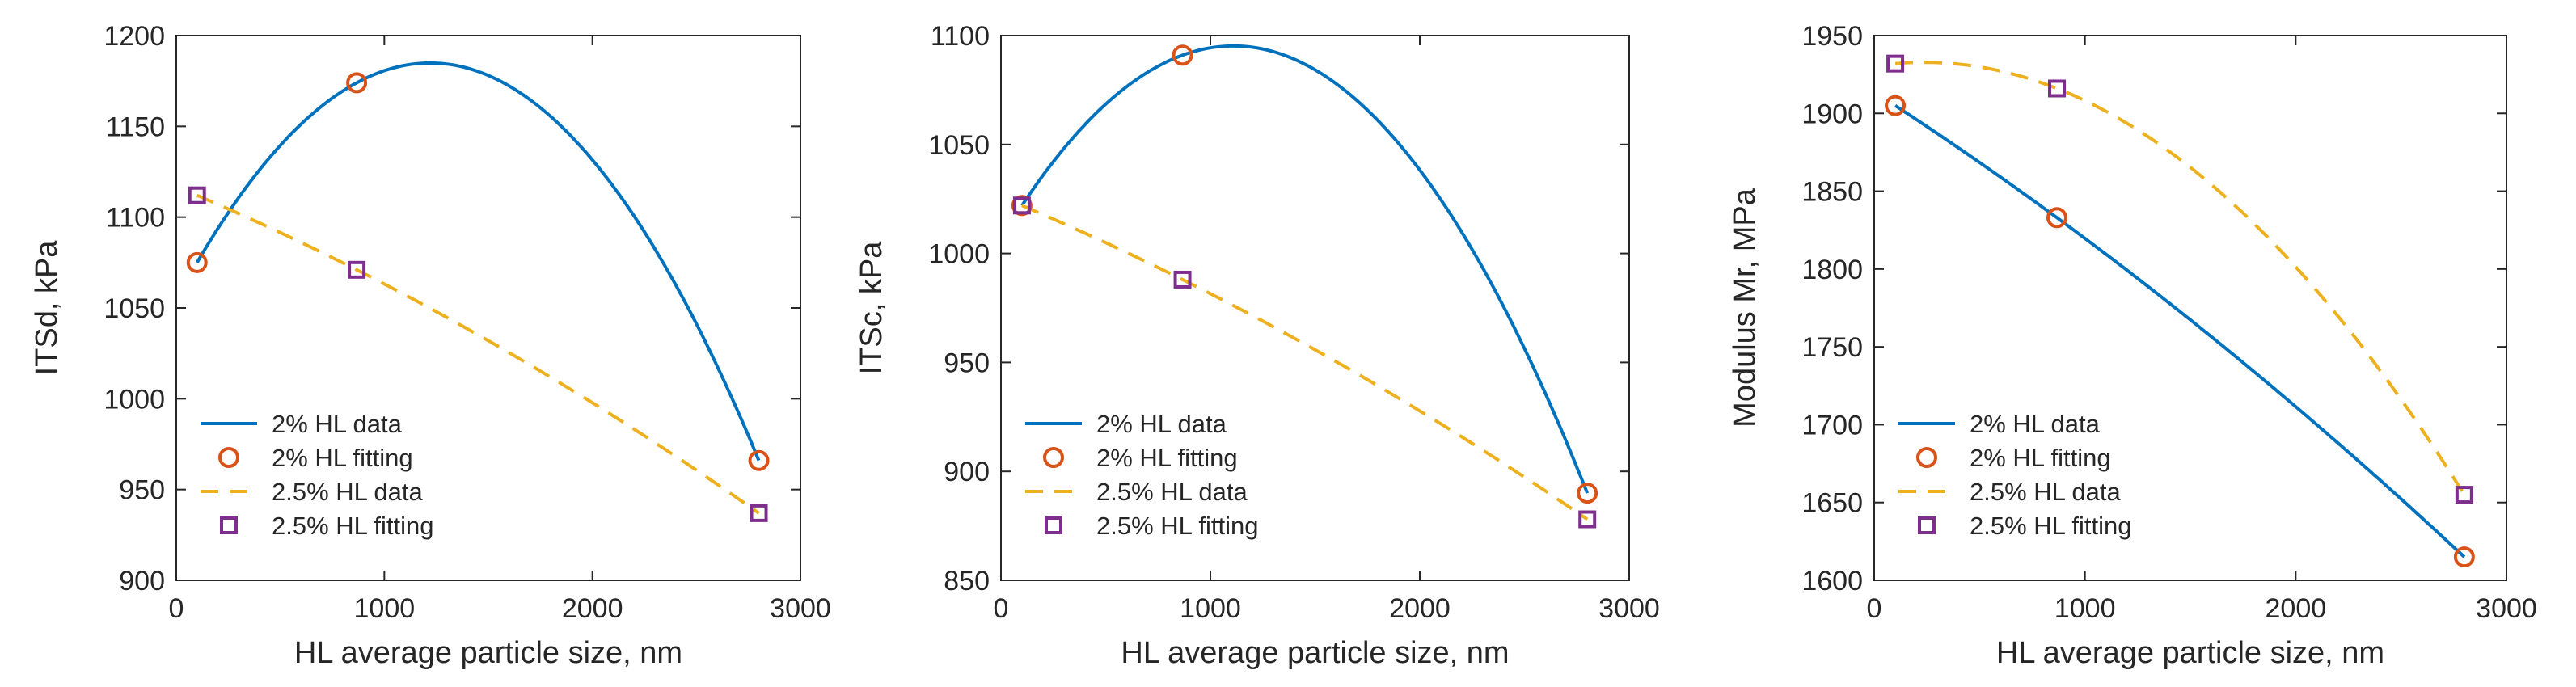 This screenshot has width=2576, height=687. Describe the element at coordinates (872, 308) in the screenshot. I see `y-axis-label: ITSc, kPa` at that location.